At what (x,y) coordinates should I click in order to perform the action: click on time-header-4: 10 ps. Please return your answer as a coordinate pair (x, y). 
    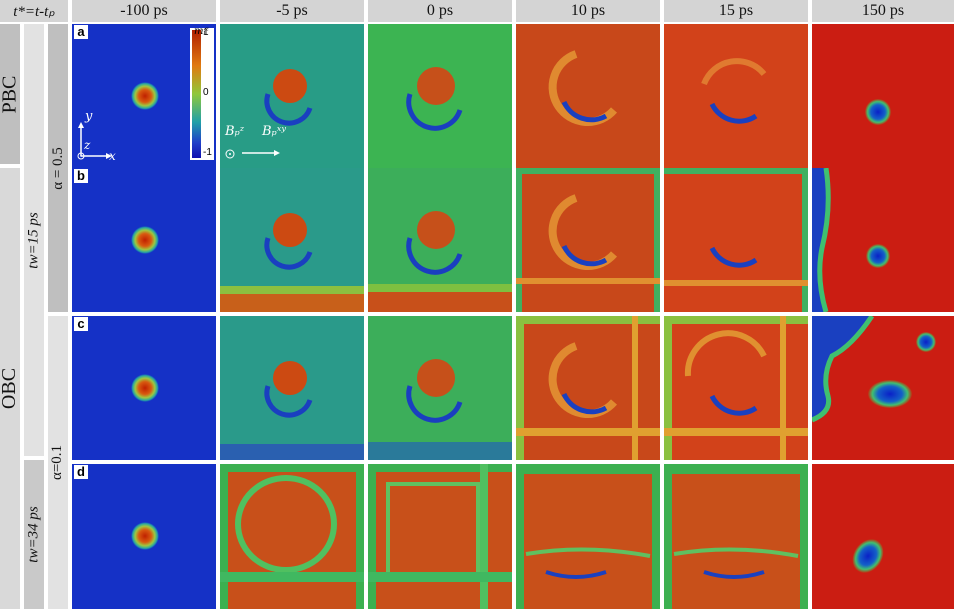
    Looking at the image, I should click on (588, 11).